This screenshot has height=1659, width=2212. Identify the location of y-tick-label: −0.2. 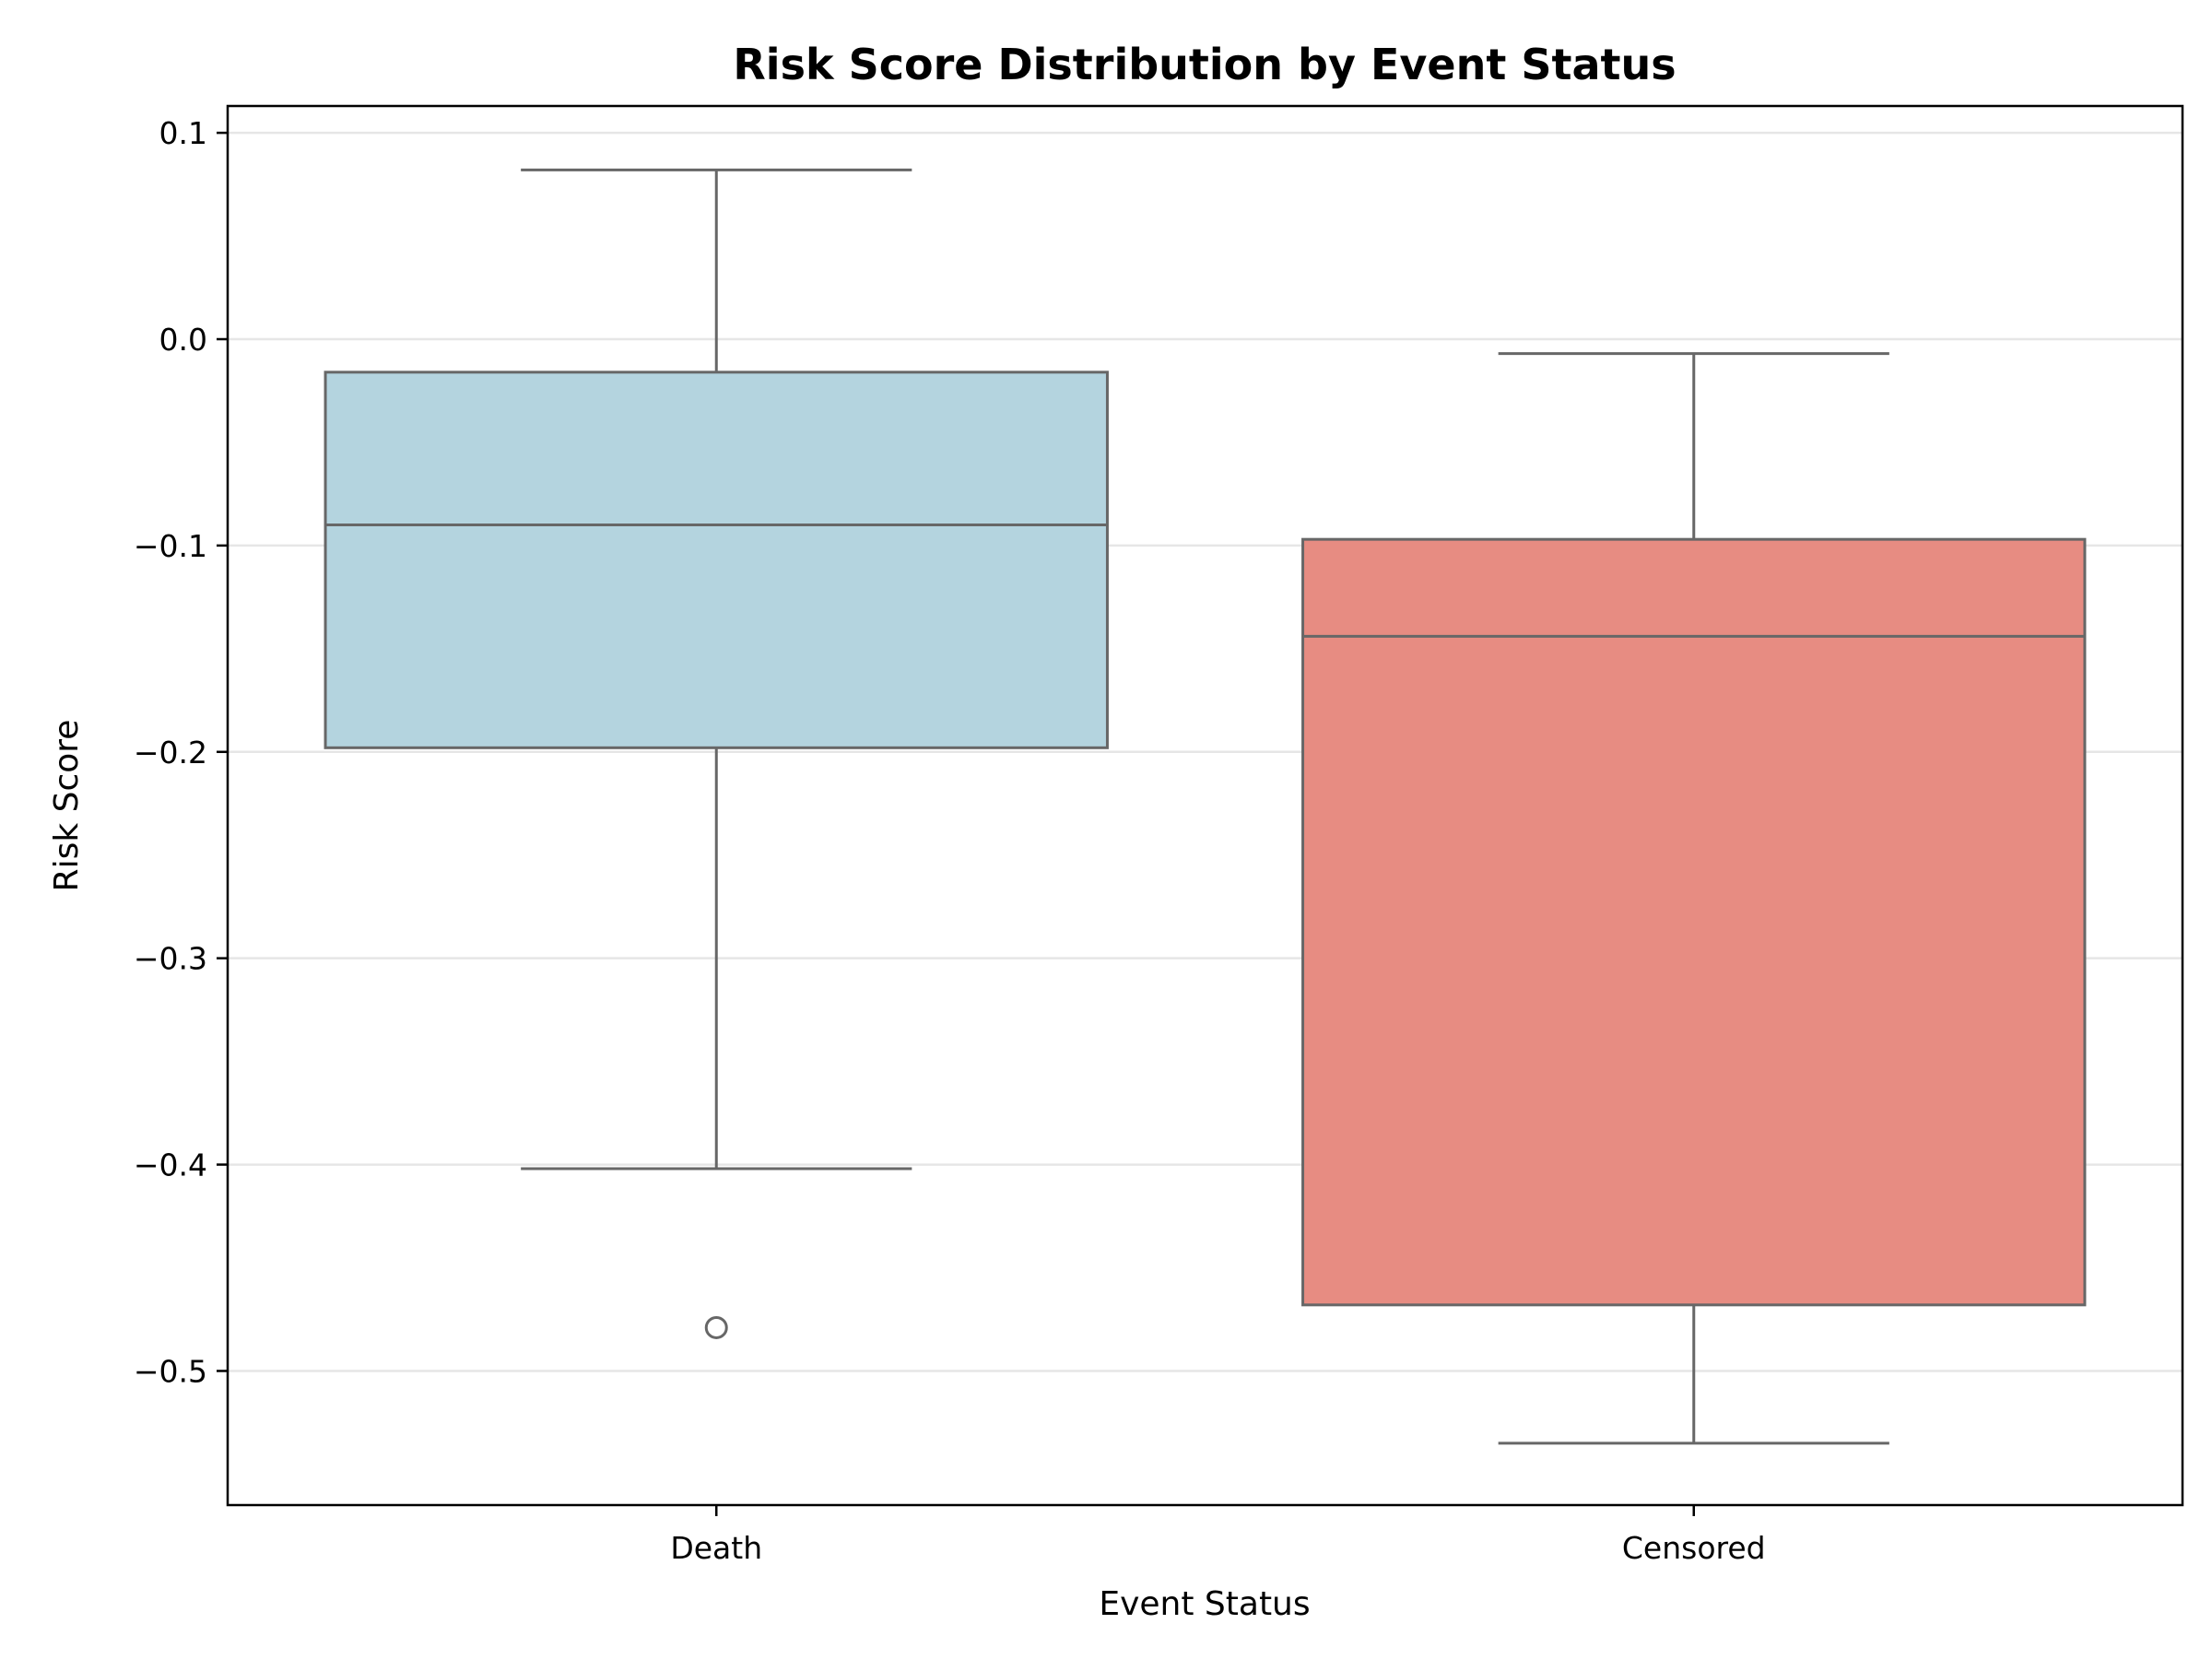
(170, 753).